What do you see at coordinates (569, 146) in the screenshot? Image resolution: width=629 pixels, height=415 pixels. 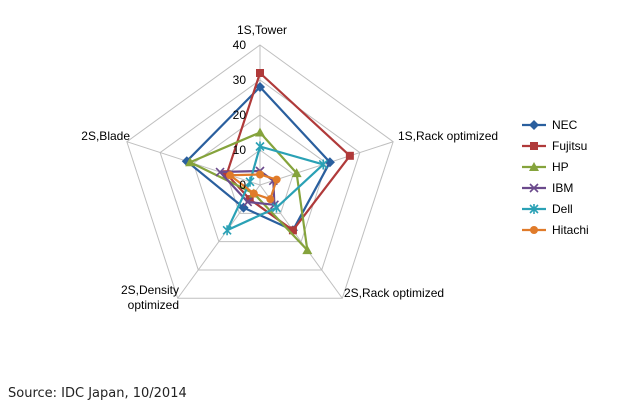 I see `legend-label-fujitsu: Fujitsu` at bounding box center [569, 146].